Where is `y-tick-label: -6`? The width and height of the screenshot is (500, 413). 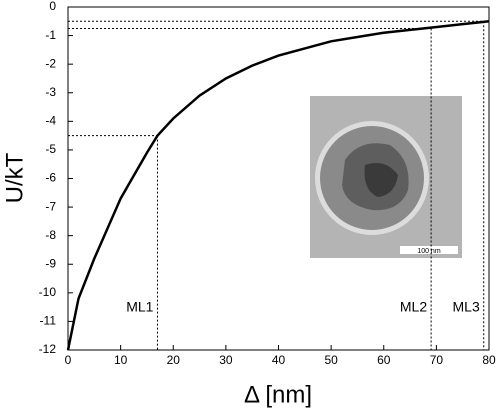 y-tick-label: -6 is located at coordinates (50, 178).